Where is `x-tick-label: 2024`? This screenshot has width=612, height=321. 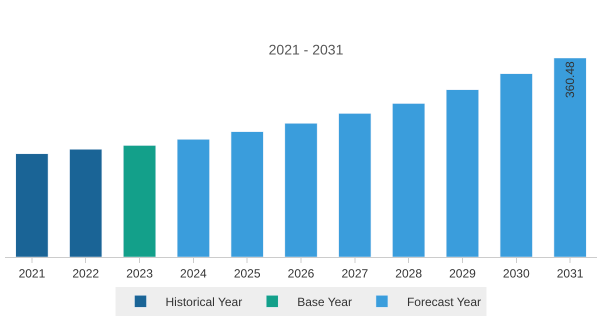
x-tick-label: 2024 is located at coordinates (194, 273).